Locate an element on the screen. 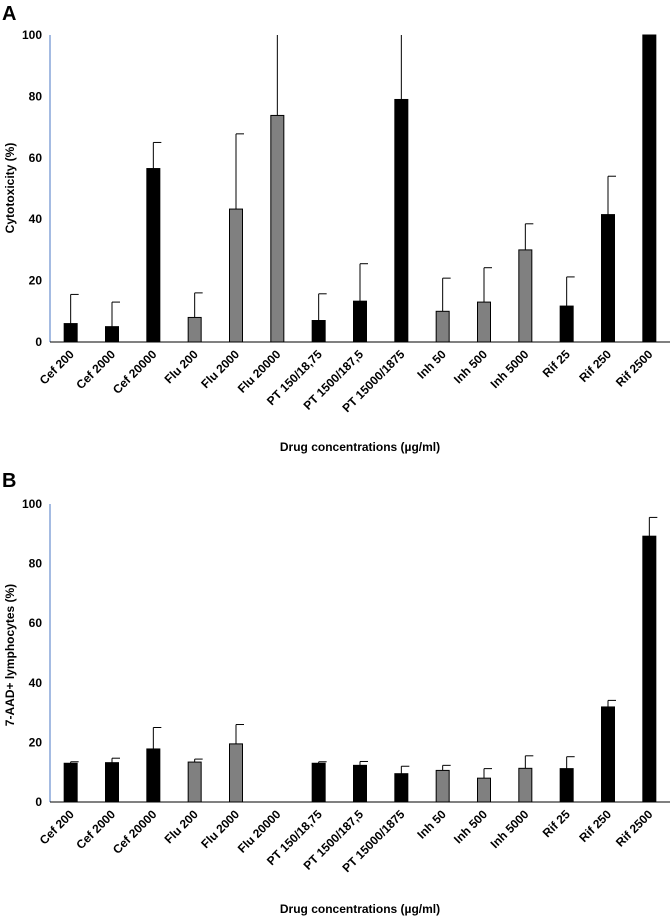 The image size is (671, 919). panel-a-category-label: Flu 200 is located at coordinates (181, 366).